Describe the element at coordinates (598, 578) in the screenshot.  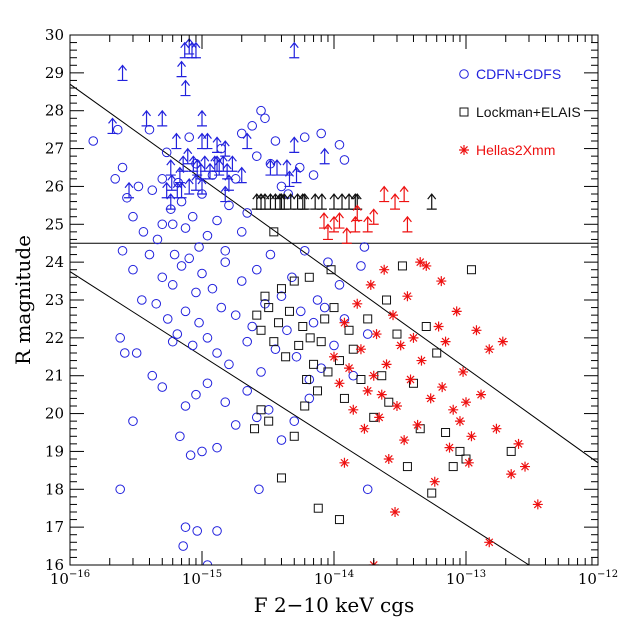
I see `x-tick-label: 10−12` at that location.